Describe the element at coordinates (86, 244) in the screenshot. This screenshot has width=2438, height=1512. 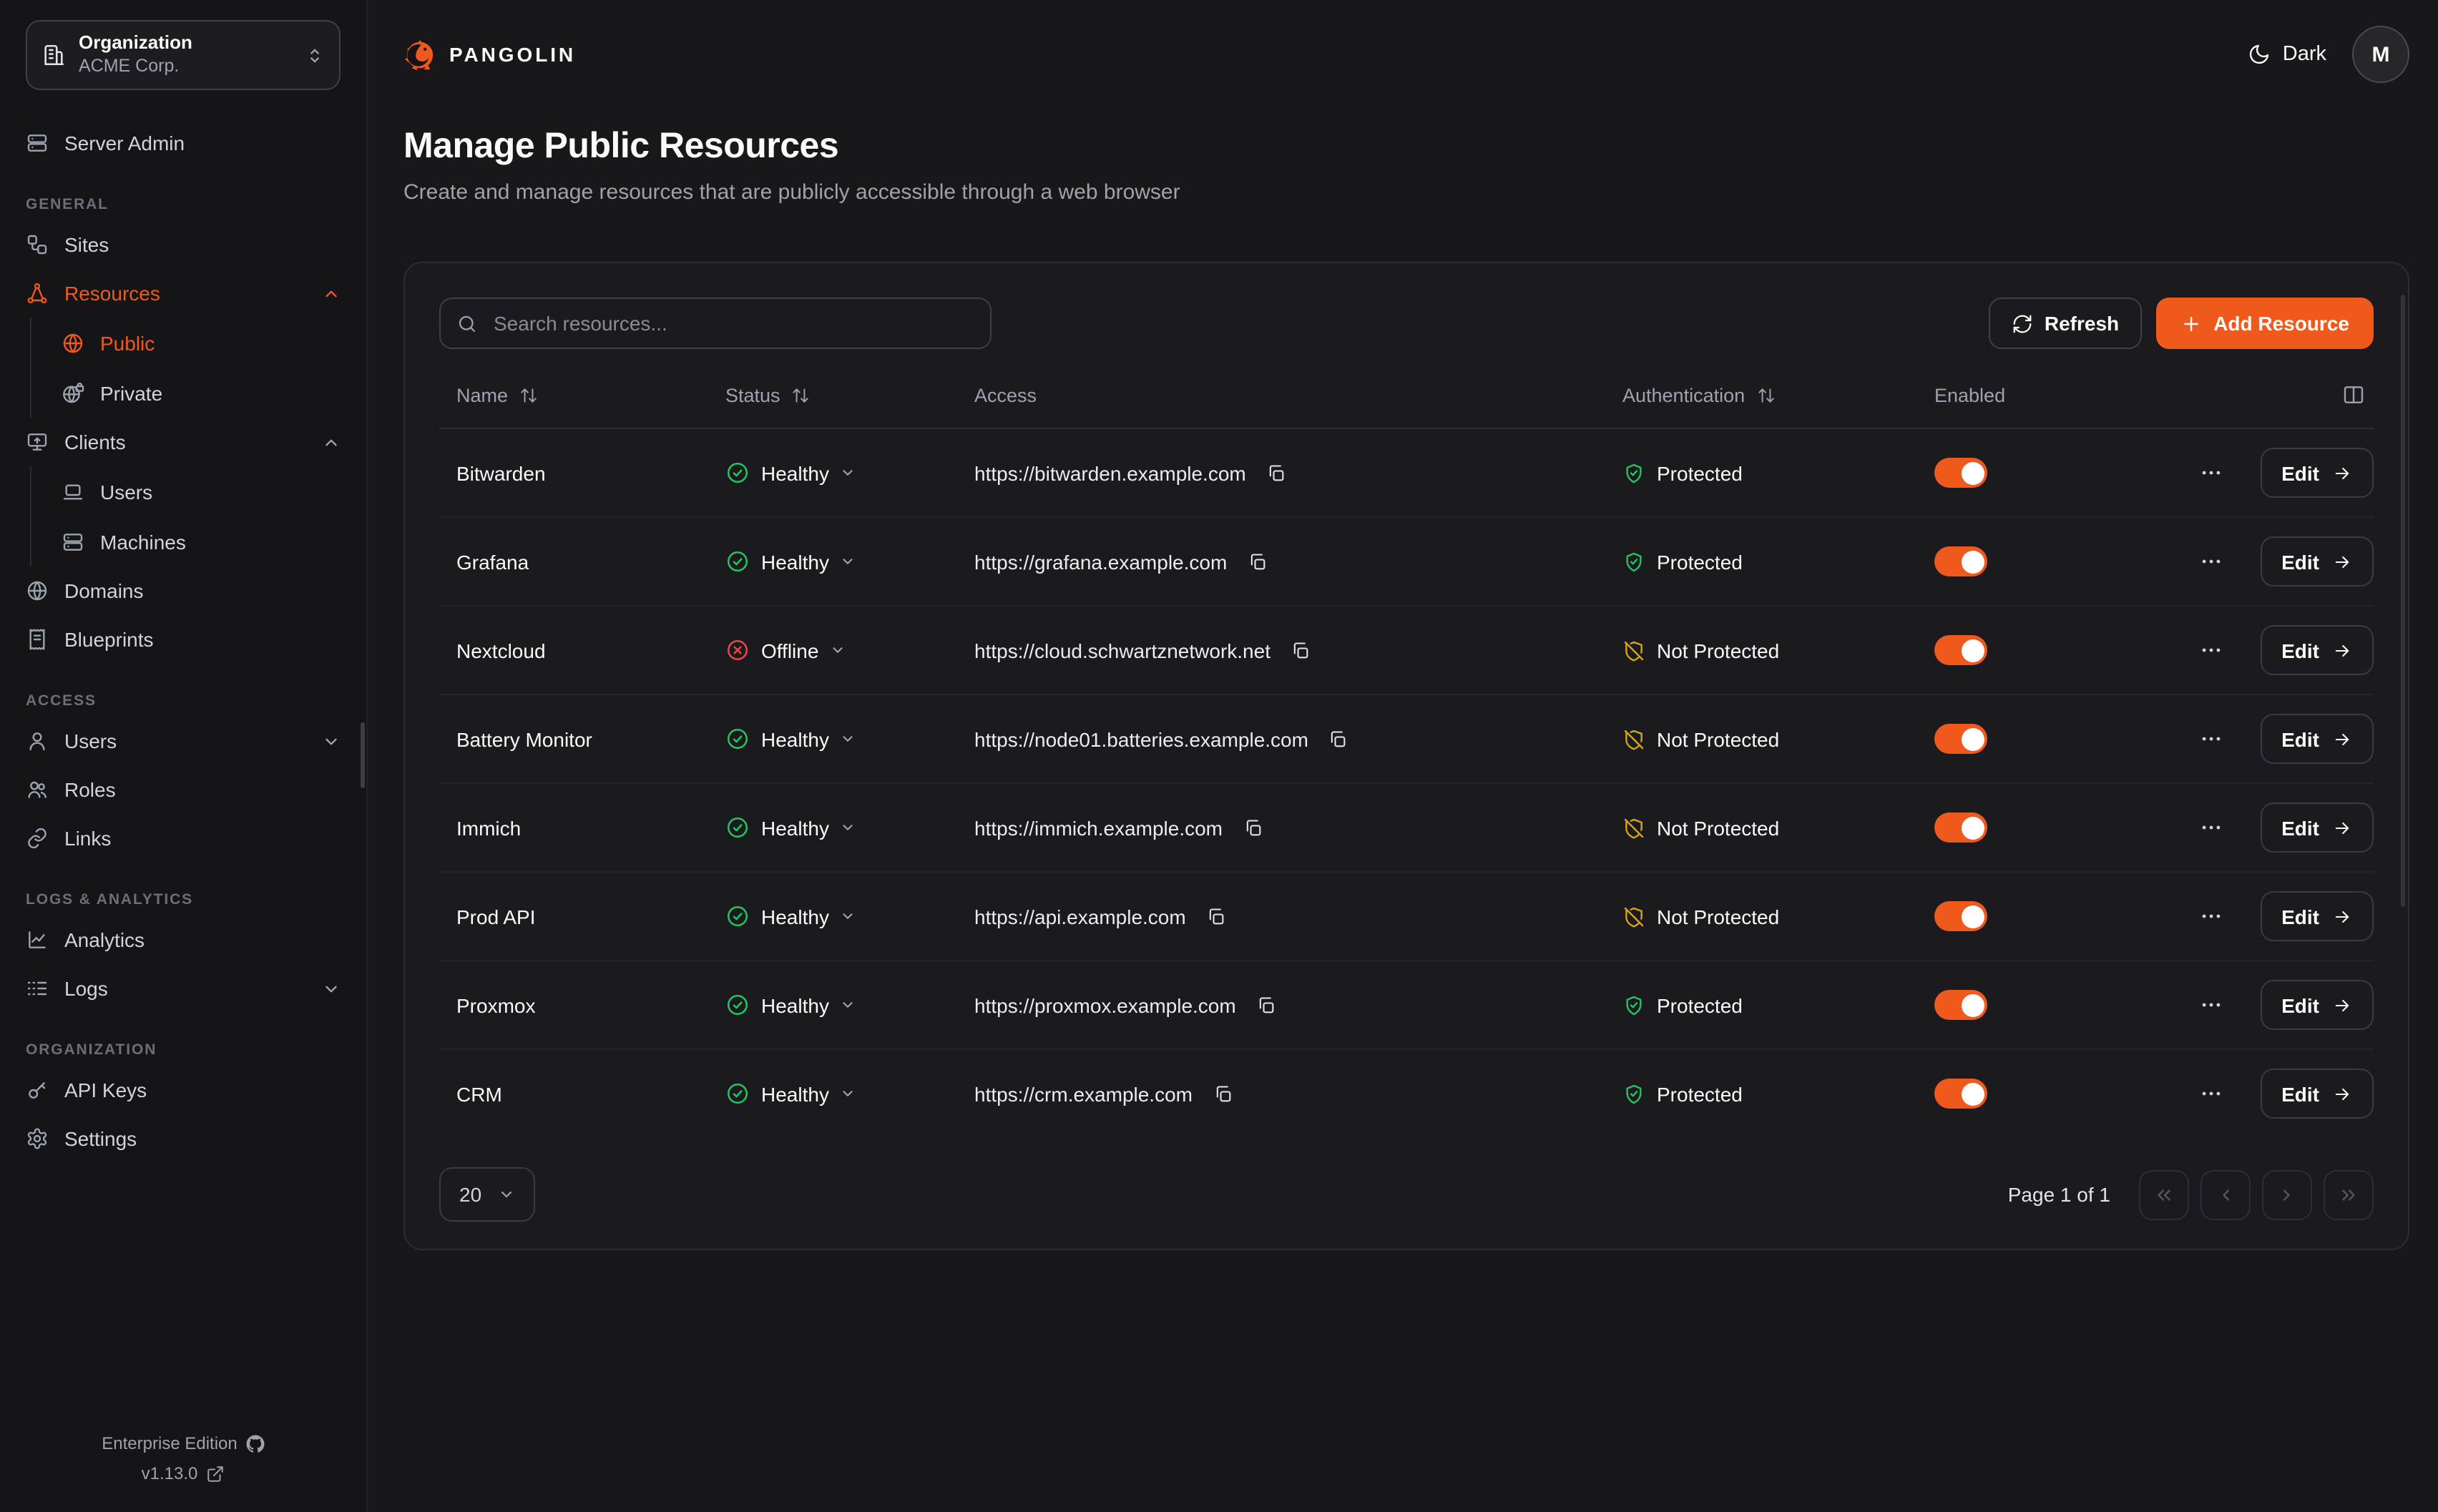
I see `sidebar-item-label: Sites` at that location.